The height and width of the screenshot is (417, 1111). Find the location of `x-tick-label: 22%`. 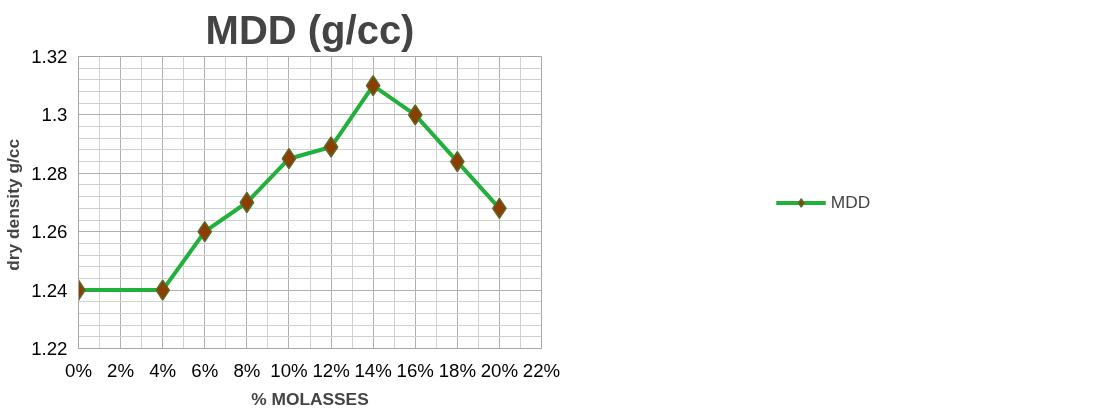

x-tick-label: 22% is located at coordinates (541, 370).